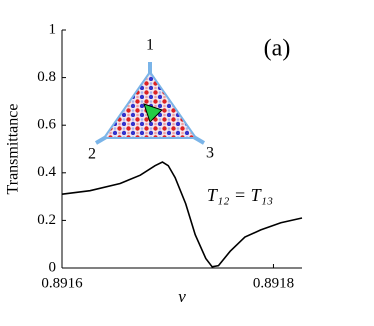 This screenshot has height=326, width=374. I want to click on panel-label: (a), so click(277, 49).